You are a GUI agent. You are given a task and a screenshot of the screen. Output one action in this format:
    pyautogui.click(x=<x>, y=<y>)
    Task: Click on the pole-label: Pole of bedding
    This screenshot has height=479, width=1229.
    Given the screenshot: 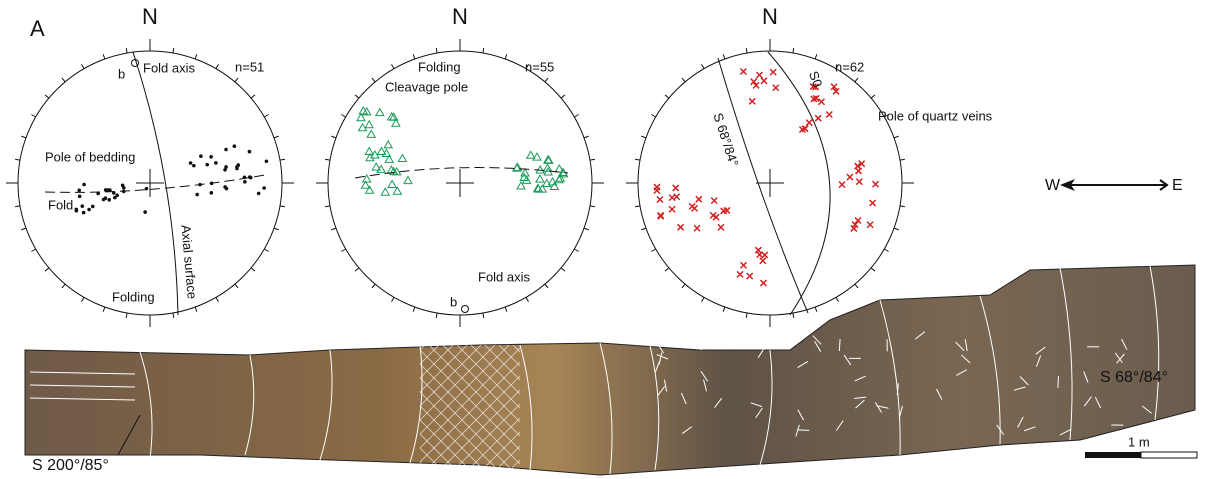 What is the action you would take?
    pyautogui.click(x=90, y=156)
    